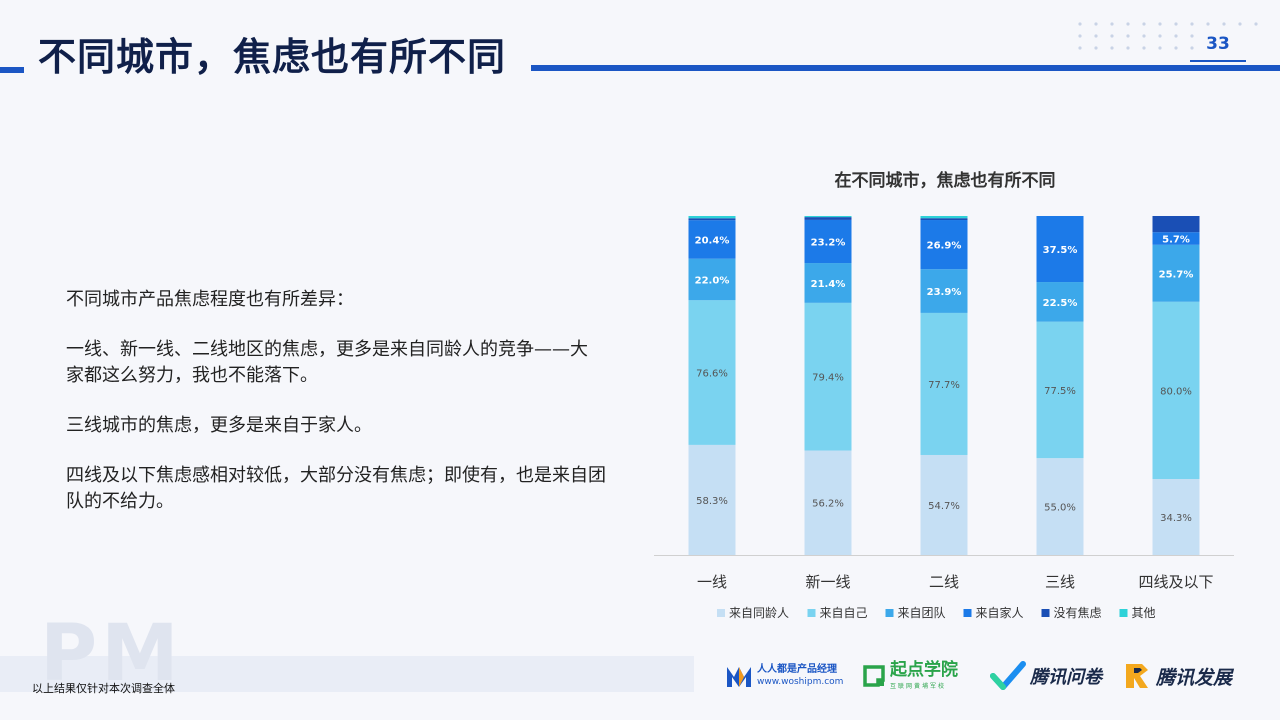 This screenshot has width=1280, height=720. Describe the element at coordinates (945, 180) in the screenshot. I see `chart-title: 在不同城市，焦虑也有所不同` at that location.